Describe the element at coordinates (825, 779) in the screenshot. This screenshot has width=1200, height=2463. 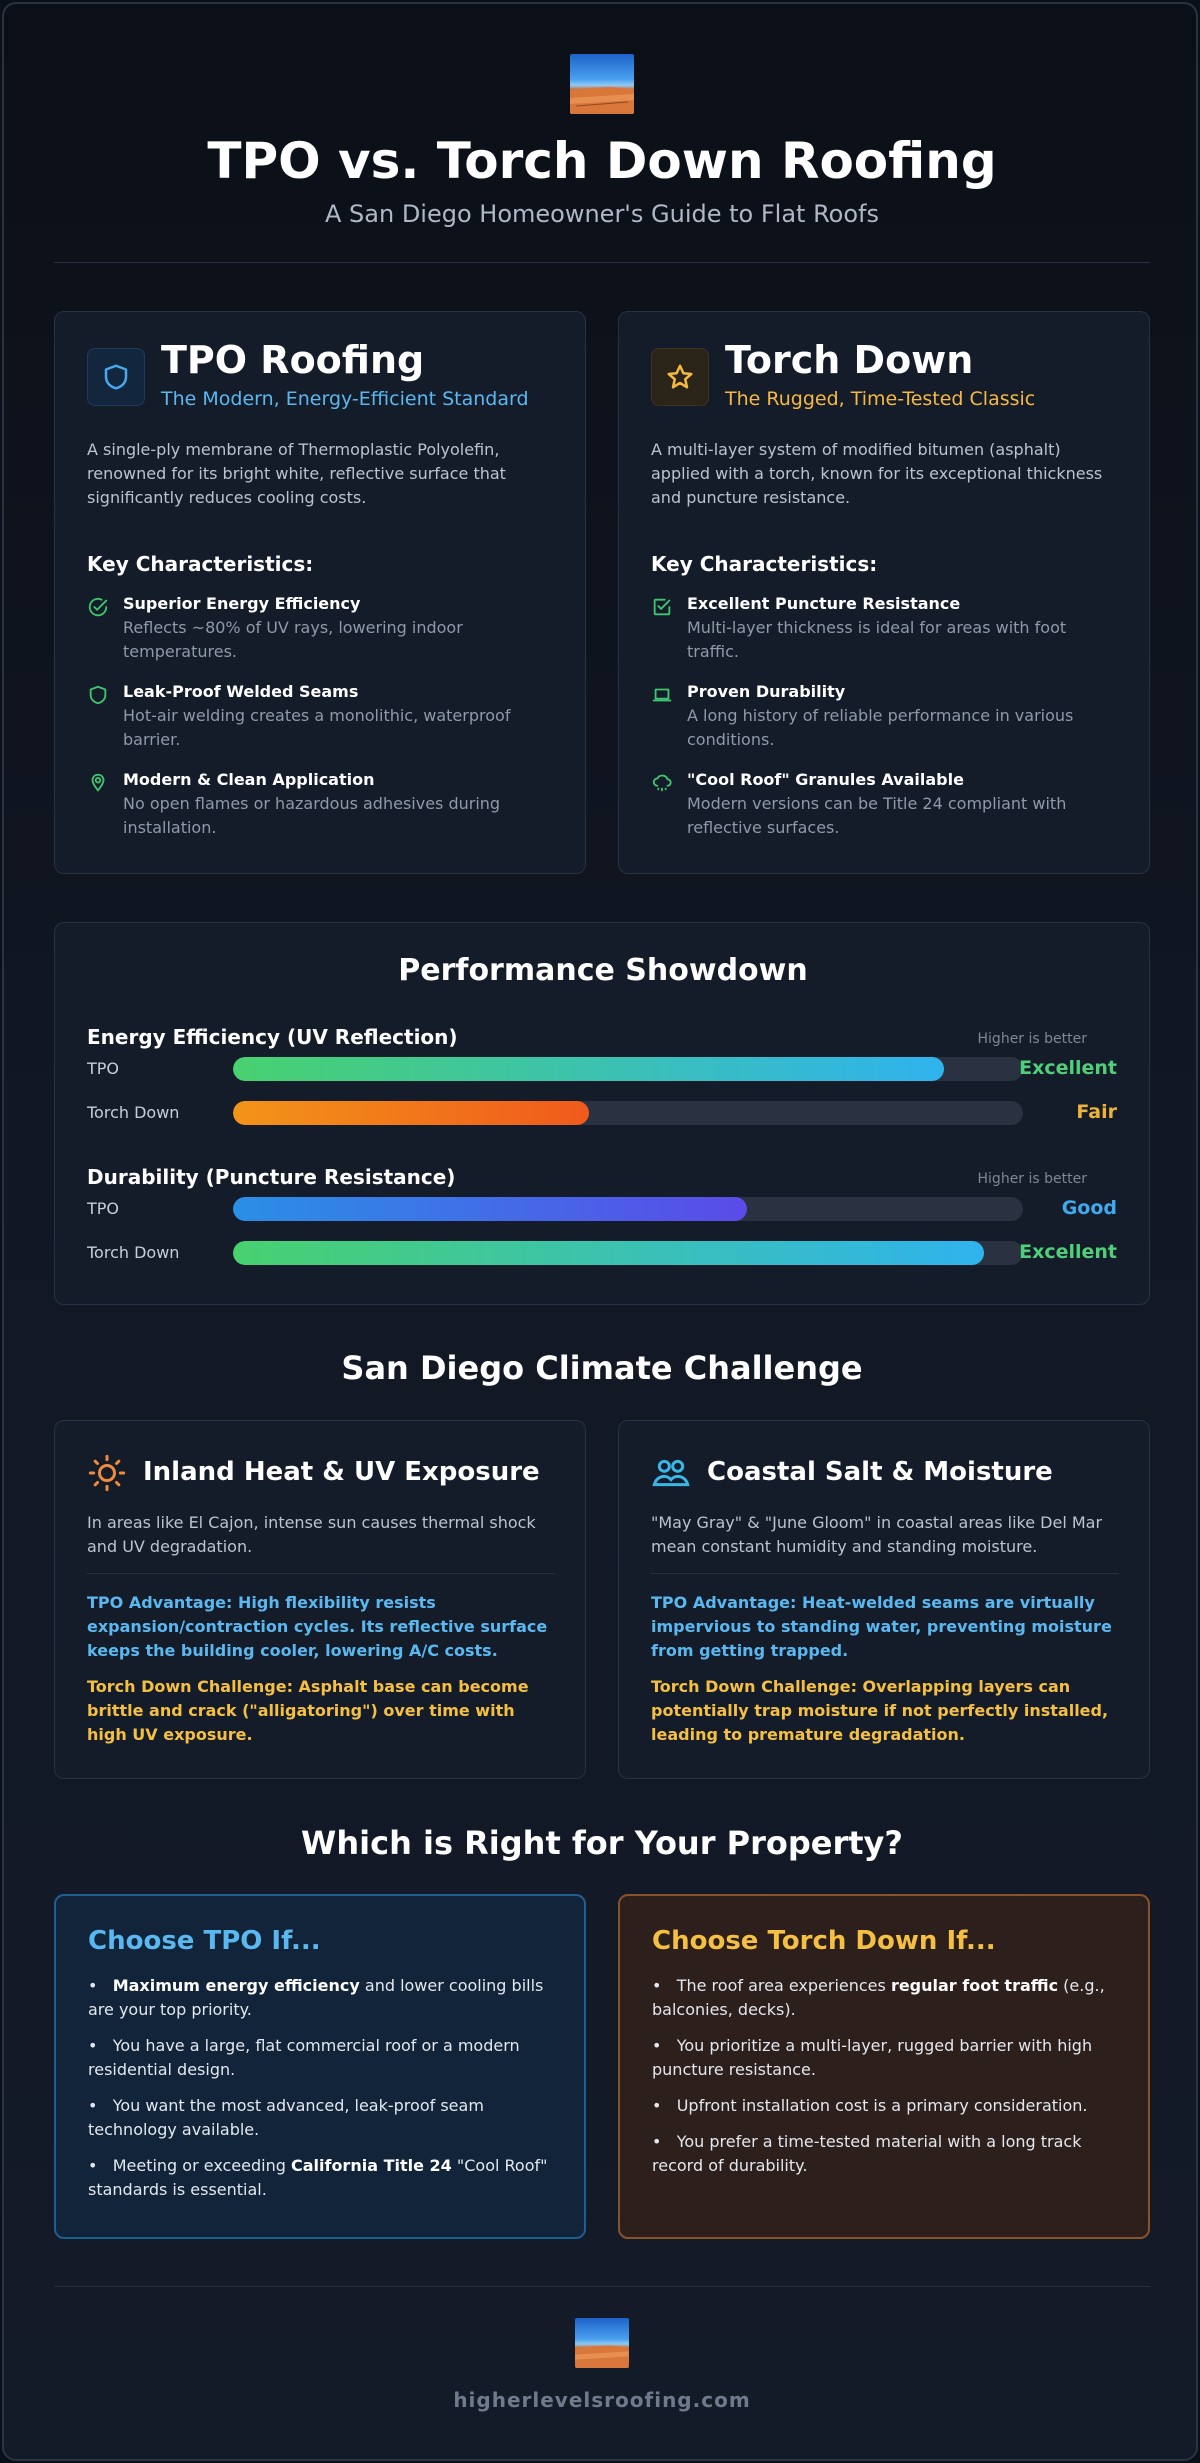
I see `torch-item-title: "Cool Roof" Granules Available` at that location.